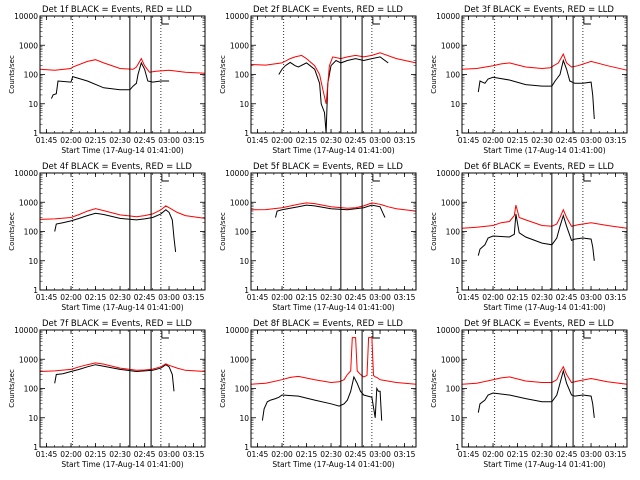 This screenshot has height=480, width=640. I want to click on panel-title: Det 5f BLACK = Events, RED = LLD, so click(328, 167).